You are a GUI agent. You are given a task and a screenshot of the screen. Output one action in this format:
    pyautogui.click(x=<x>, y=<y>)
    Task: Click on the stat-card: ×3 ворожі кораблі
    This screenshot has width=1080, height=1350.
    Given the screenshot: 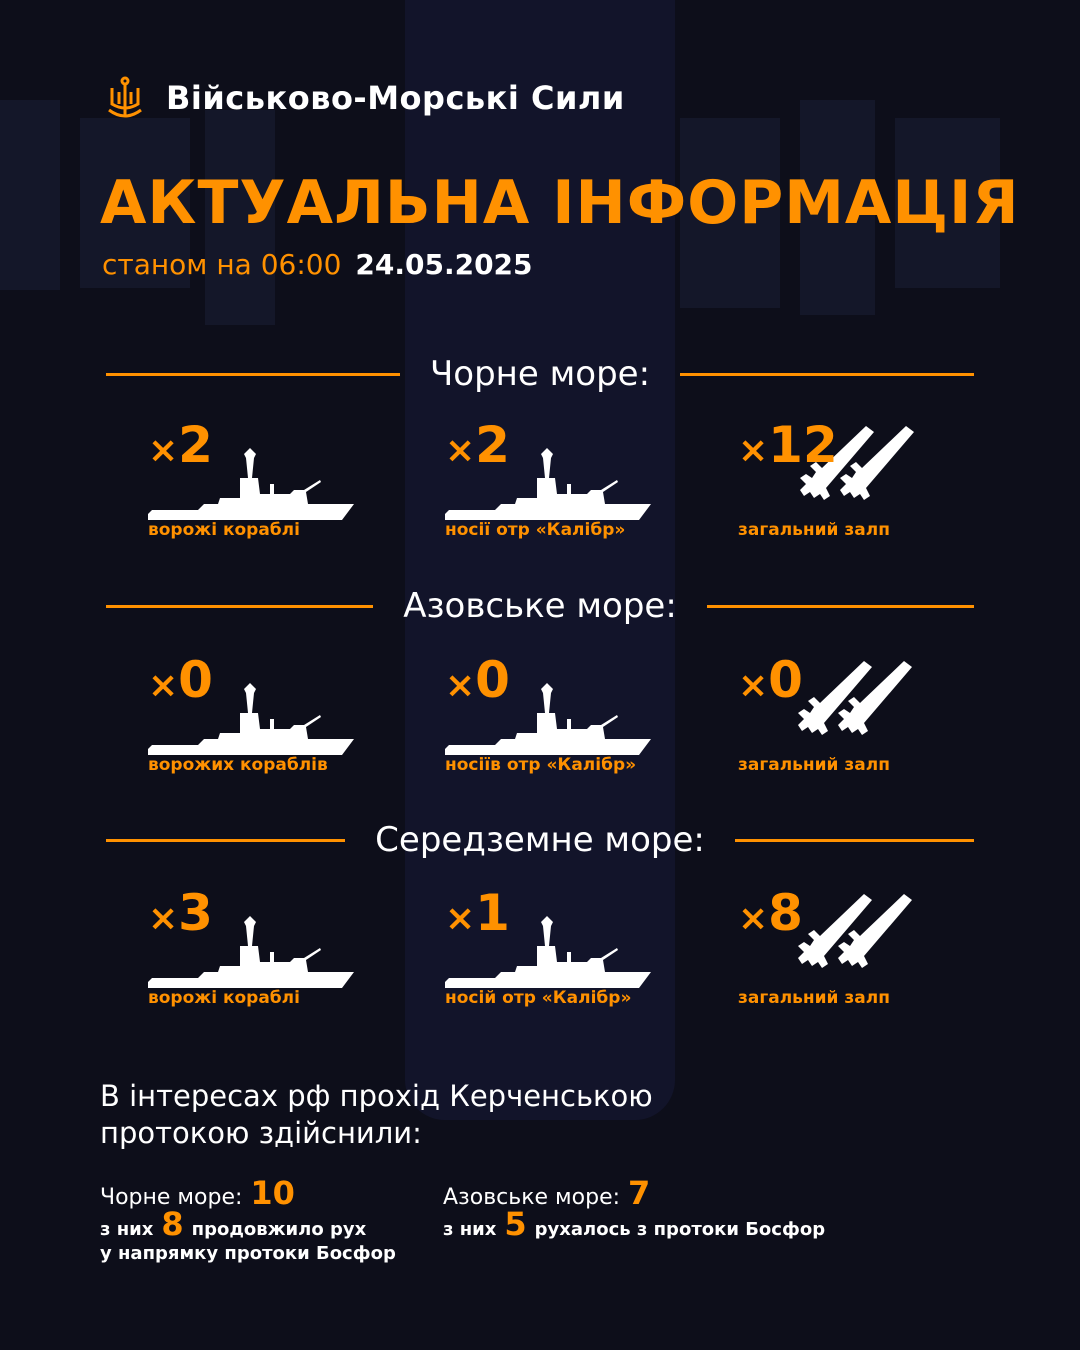 What is the action you would take?
    pyautogui.click(x=268, y=948)
    